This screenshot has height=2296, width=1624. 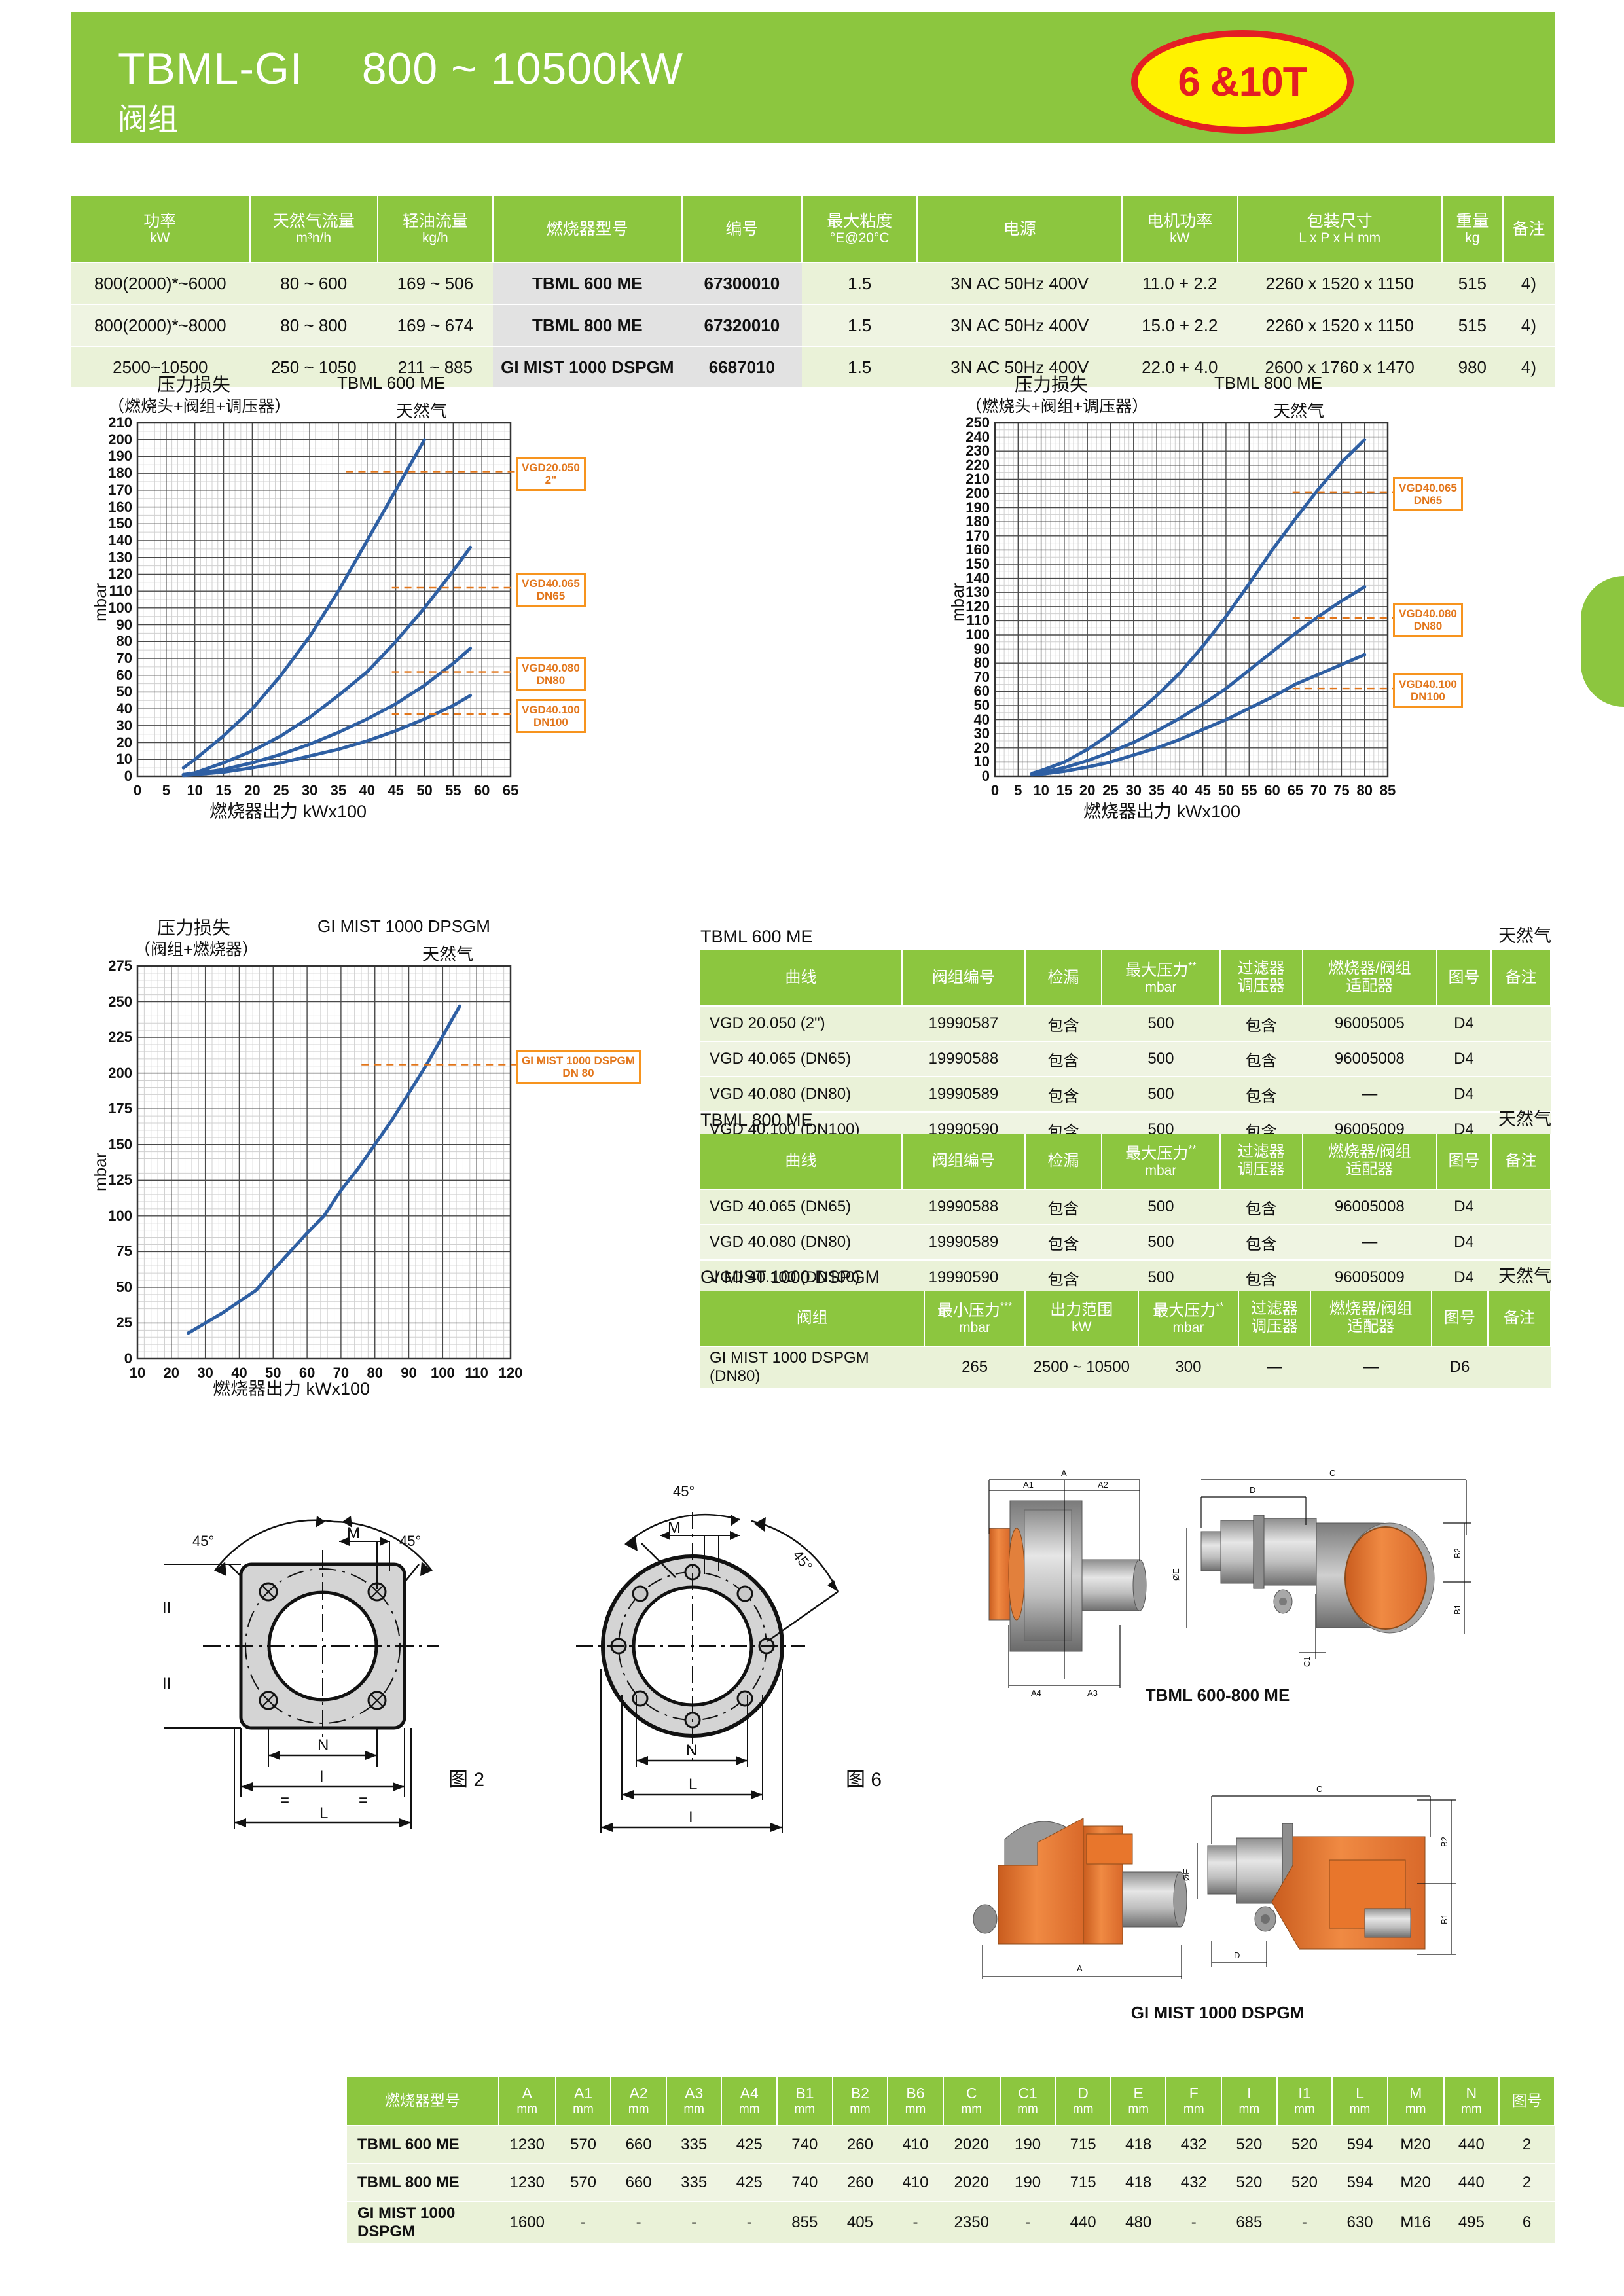 What do you see at coordinates (1018, 790) in the screenshot?
I see `x-tick: 5` at bounding box center [1018, 790].